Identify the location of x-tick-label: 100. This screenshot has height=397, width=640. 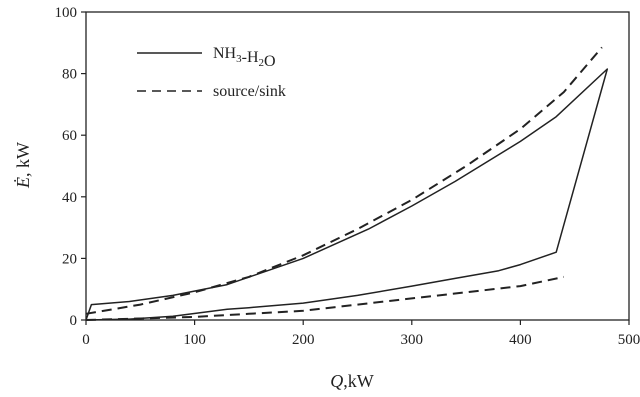
(194, 340).